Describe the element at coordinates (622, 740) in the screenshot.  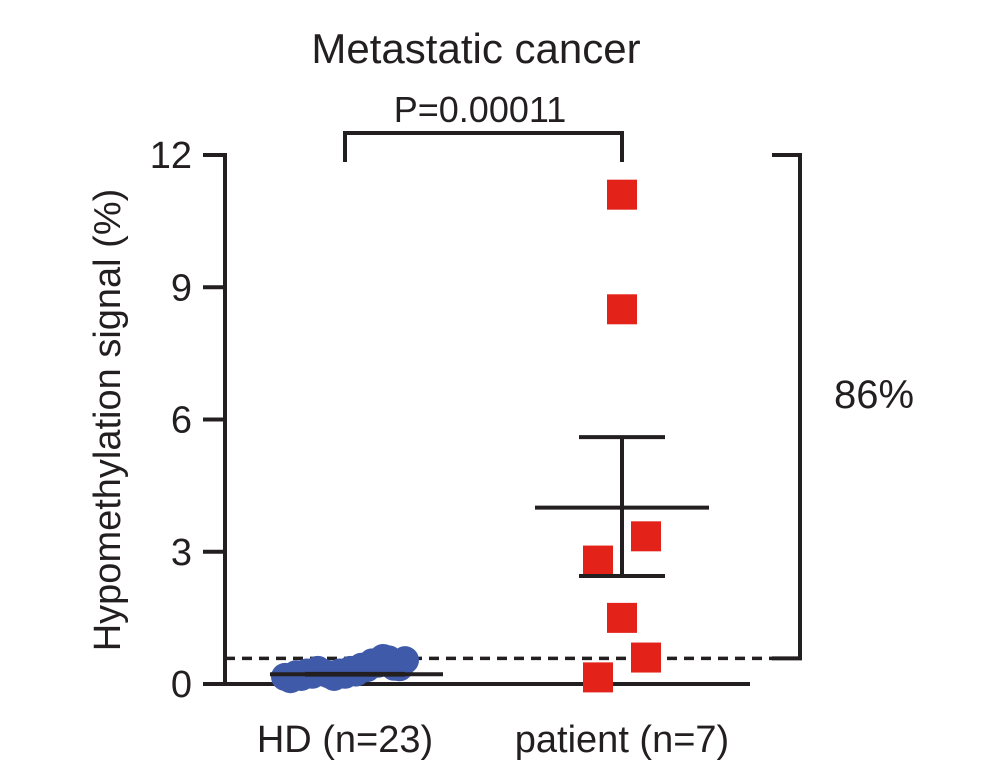
I see `x-category-label: patient (n=7)` at that location.